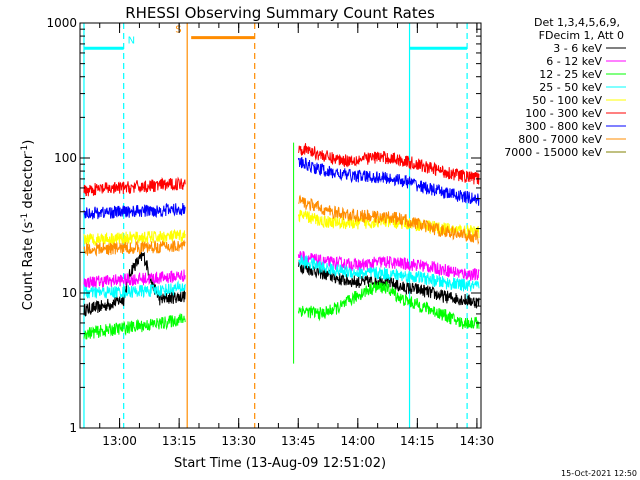 The height and width of the screenshot is (480, 640). I want to click on legend-item: 300 - 800 keV, so click(575, 126).